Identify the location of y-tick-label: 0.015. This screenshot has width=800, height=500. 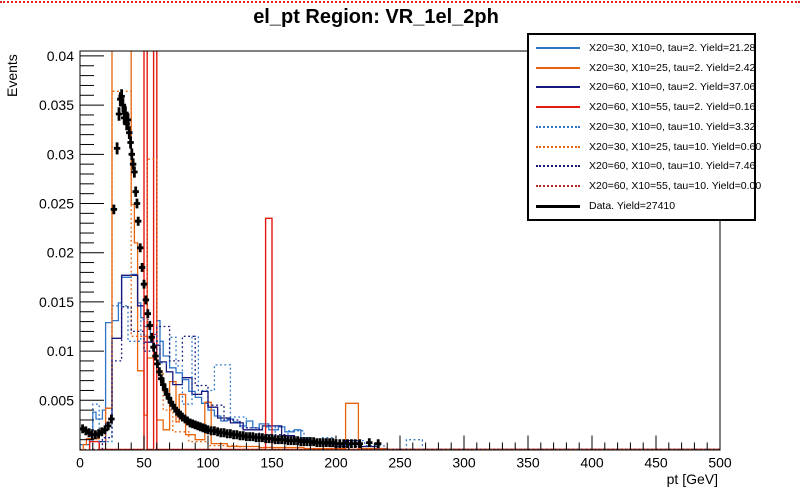
(56, 302).